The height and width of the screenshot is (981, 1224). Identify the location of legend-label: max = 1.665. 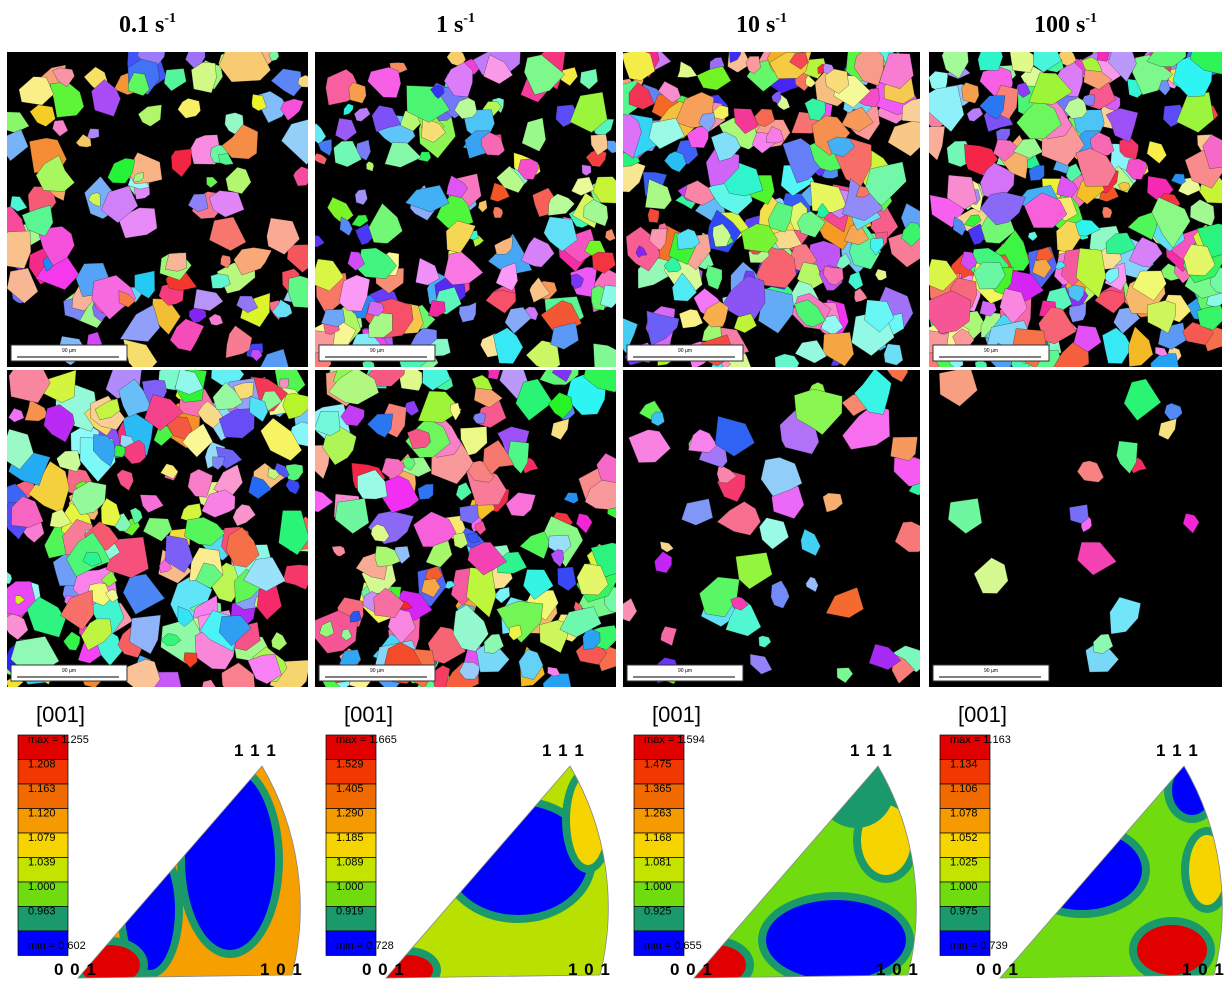
(366, 740).